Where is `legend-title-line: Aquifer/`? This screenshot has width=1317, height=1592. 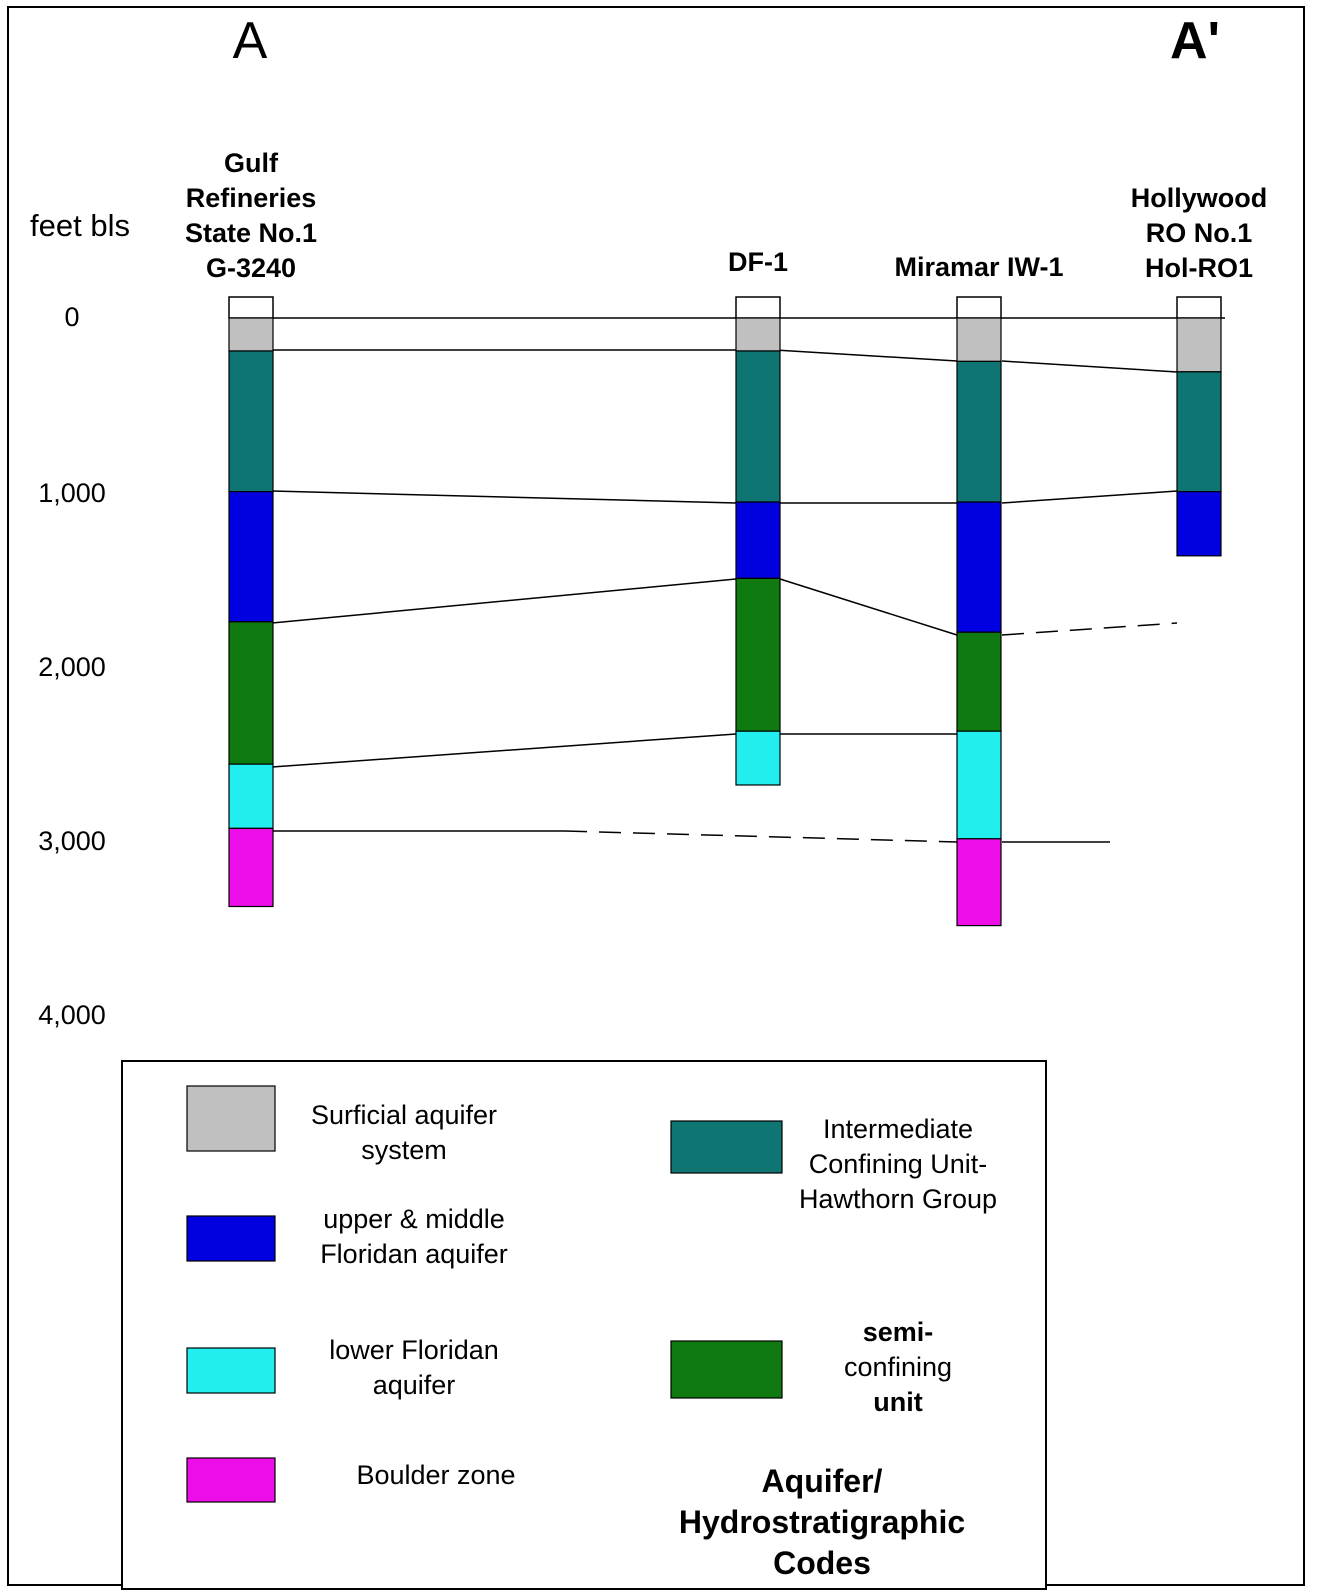
legend-title-line: Aquifer/ is located at coordinates (822, 1481).